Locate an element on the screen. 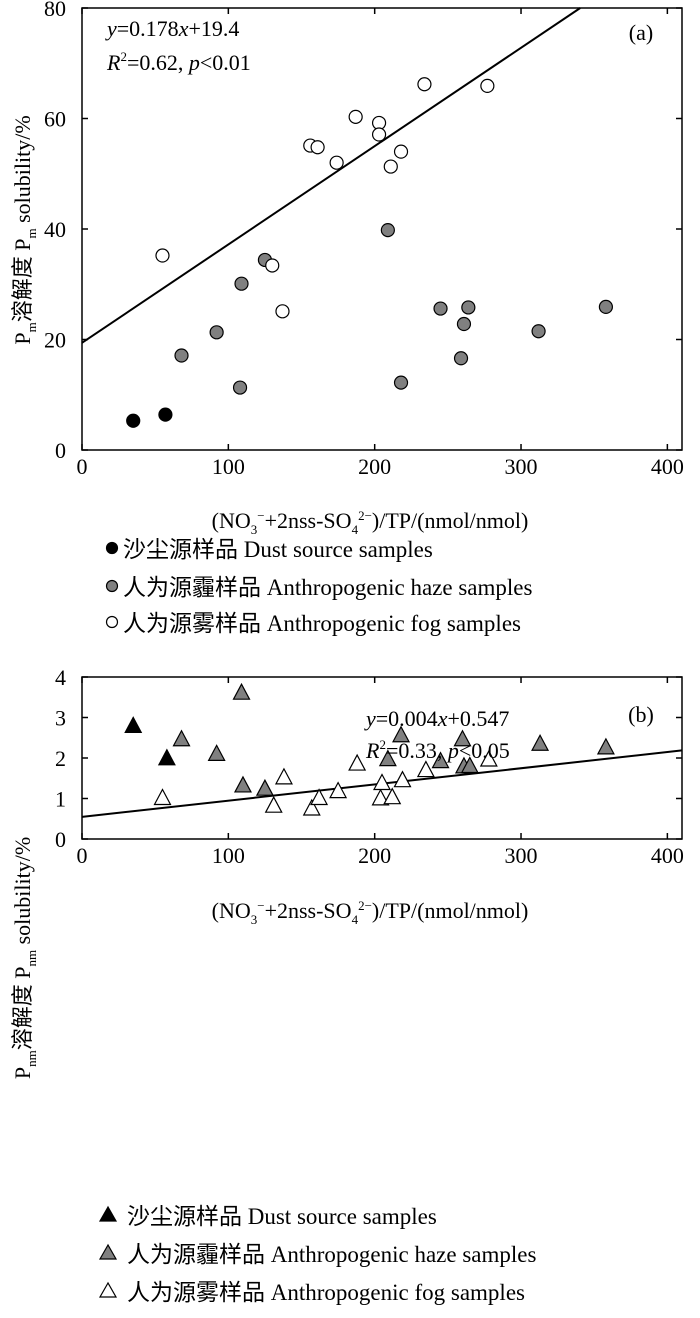 This screenshot has width=700, height=1318. y-tick-label: 2 is located at coordinates (60, 758).